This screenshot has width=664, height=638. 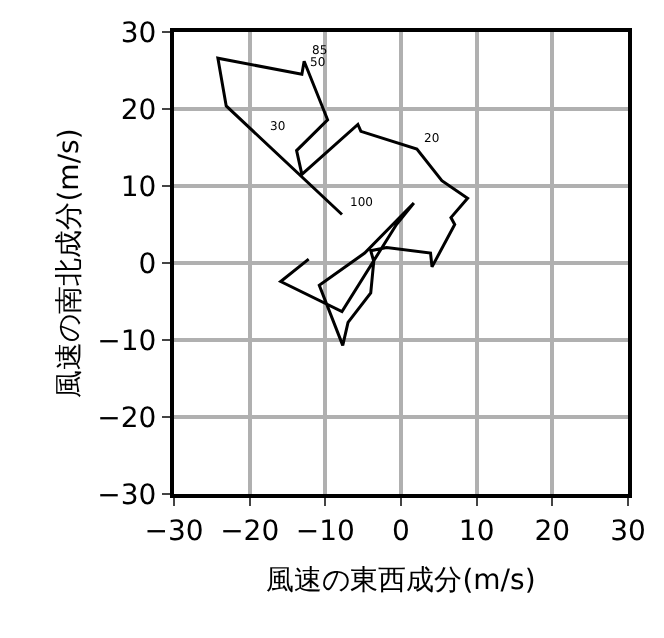 What do you see at coordinates (250, 531) in the screenshot?
I see `x-tick-label: −20` at bounding box center [250, 531].